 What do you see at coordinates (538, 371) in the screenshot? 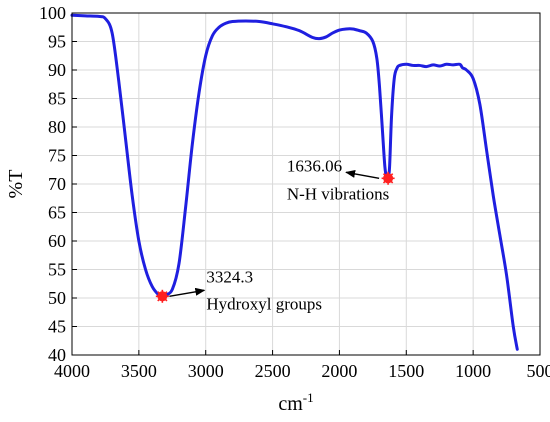
I see `x-tick-label: 500` at bounding box center [538, 371].